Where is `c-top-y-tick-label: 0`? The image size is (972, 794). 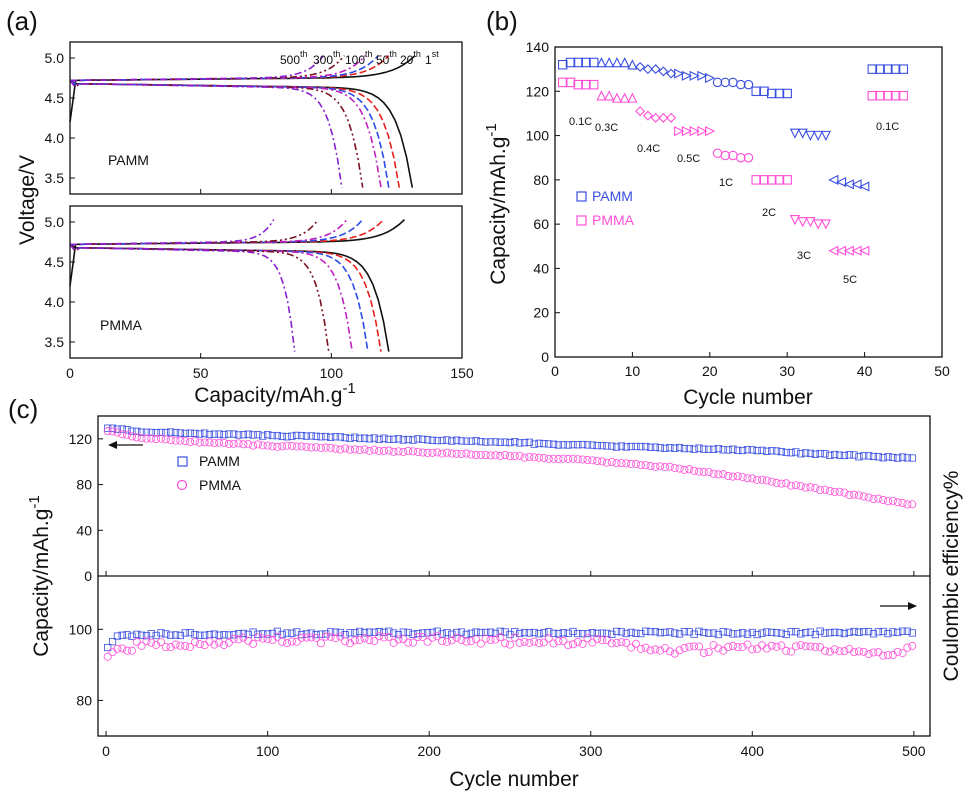
c-top-y-tick-label: 0 is located at coordinates (88, 576).